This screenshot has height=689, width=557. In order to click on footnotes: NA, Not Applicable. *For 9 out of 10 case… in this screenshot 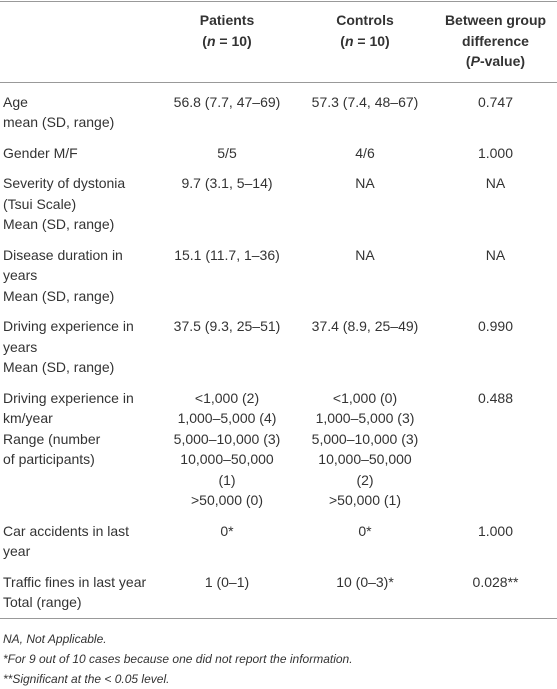, I will do `click(278, 654)`.